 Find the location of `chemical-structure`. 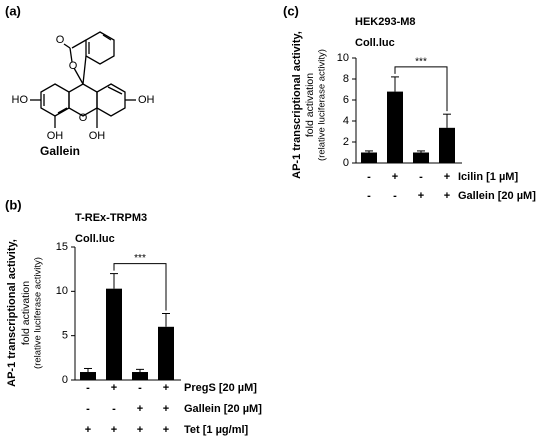

chemical-structure is located at coordinates (83, 79).